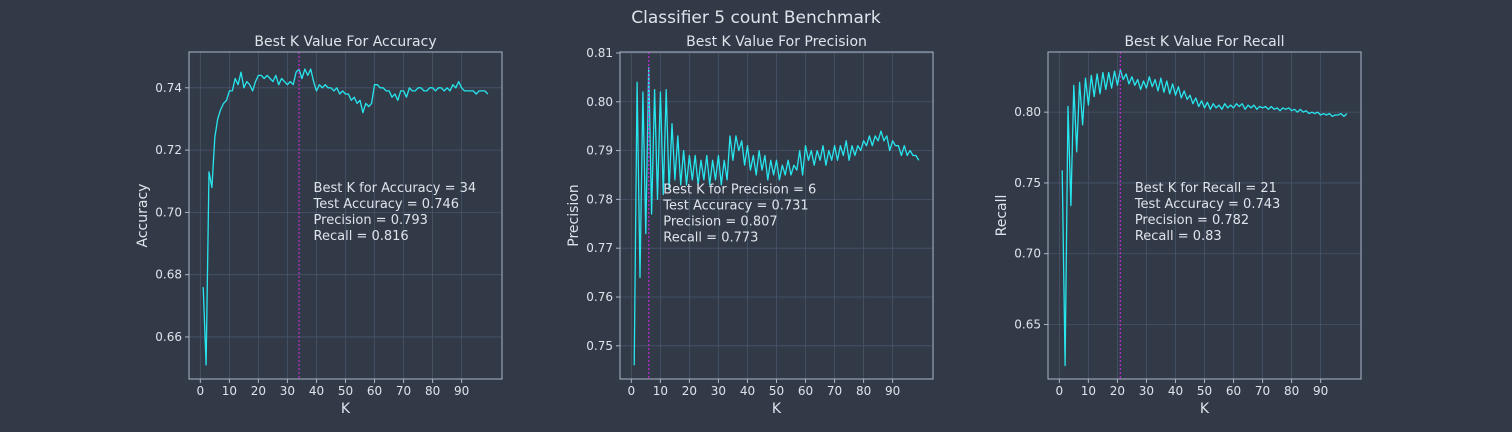 This screenshot has width=1512, height=432. Describe the element at coordinates (1192, 220) in the screenshot. I see `annotation-line: Precision = 0.782` at that location.